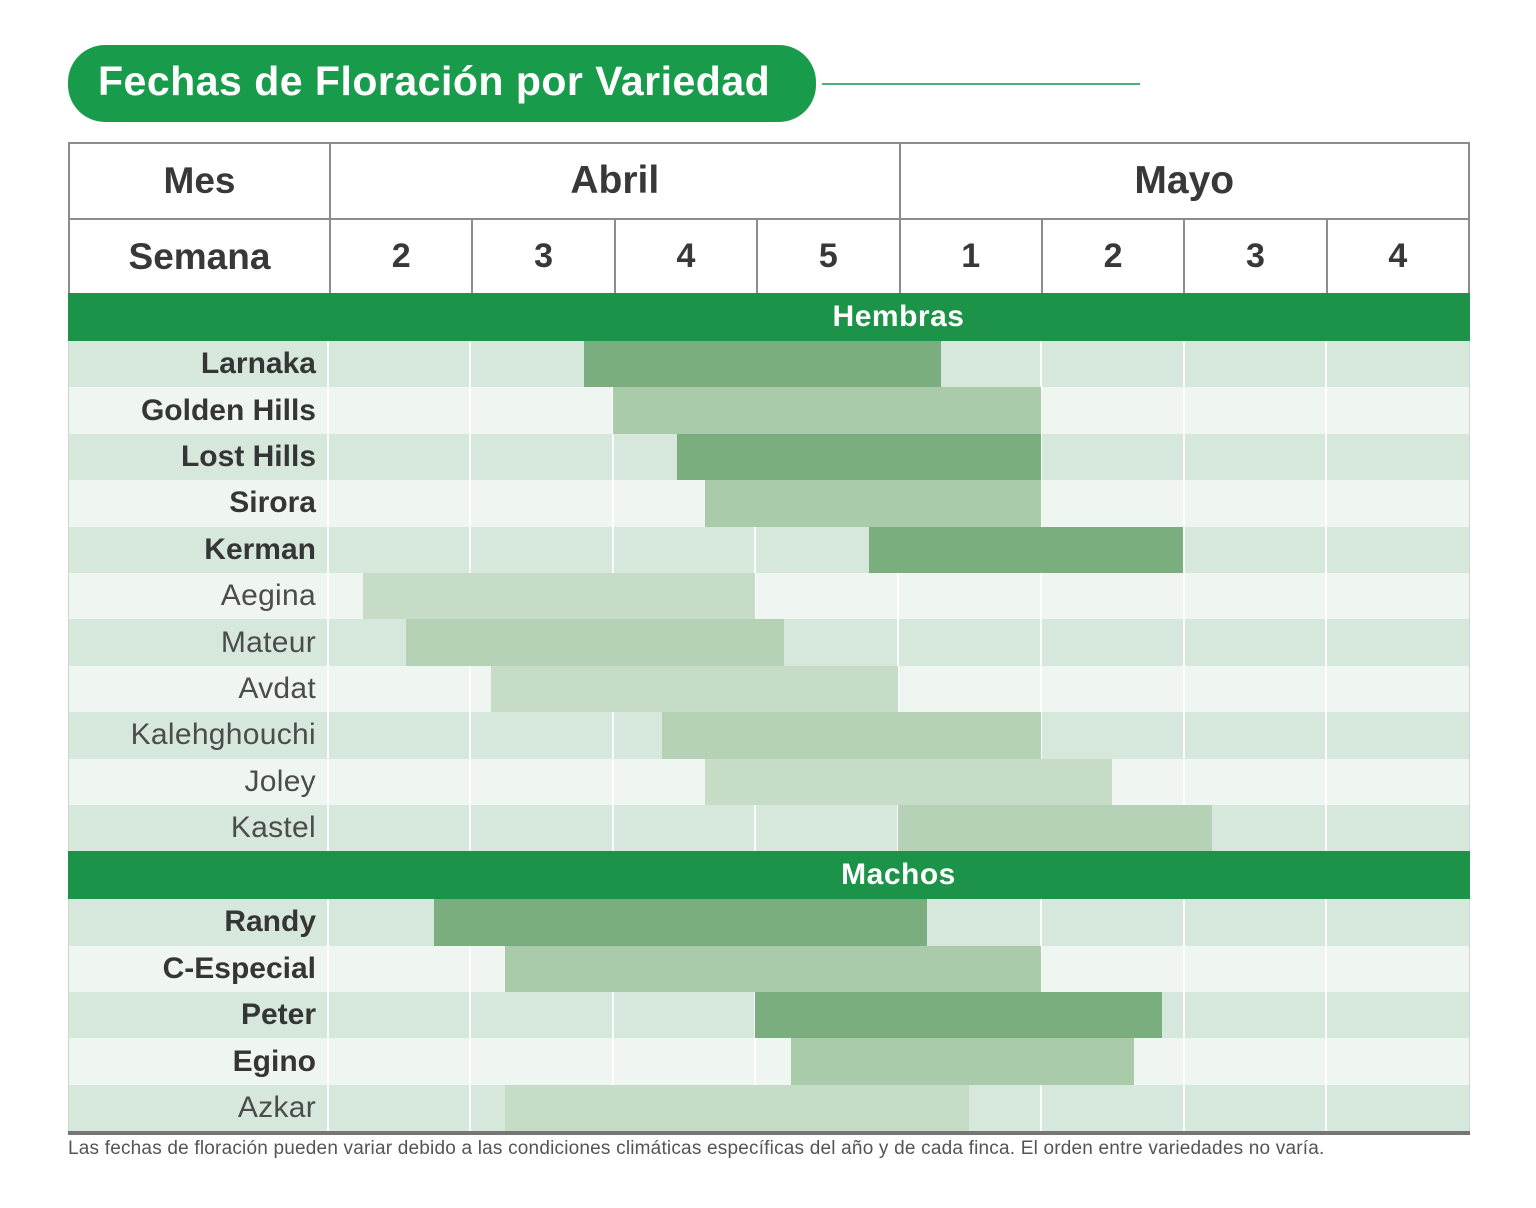 This screenshot has height=1208, width=1536. Describe the element at coordinates (258, 364) in the screenshot. I see `variety-label: Larnaka` at that location.